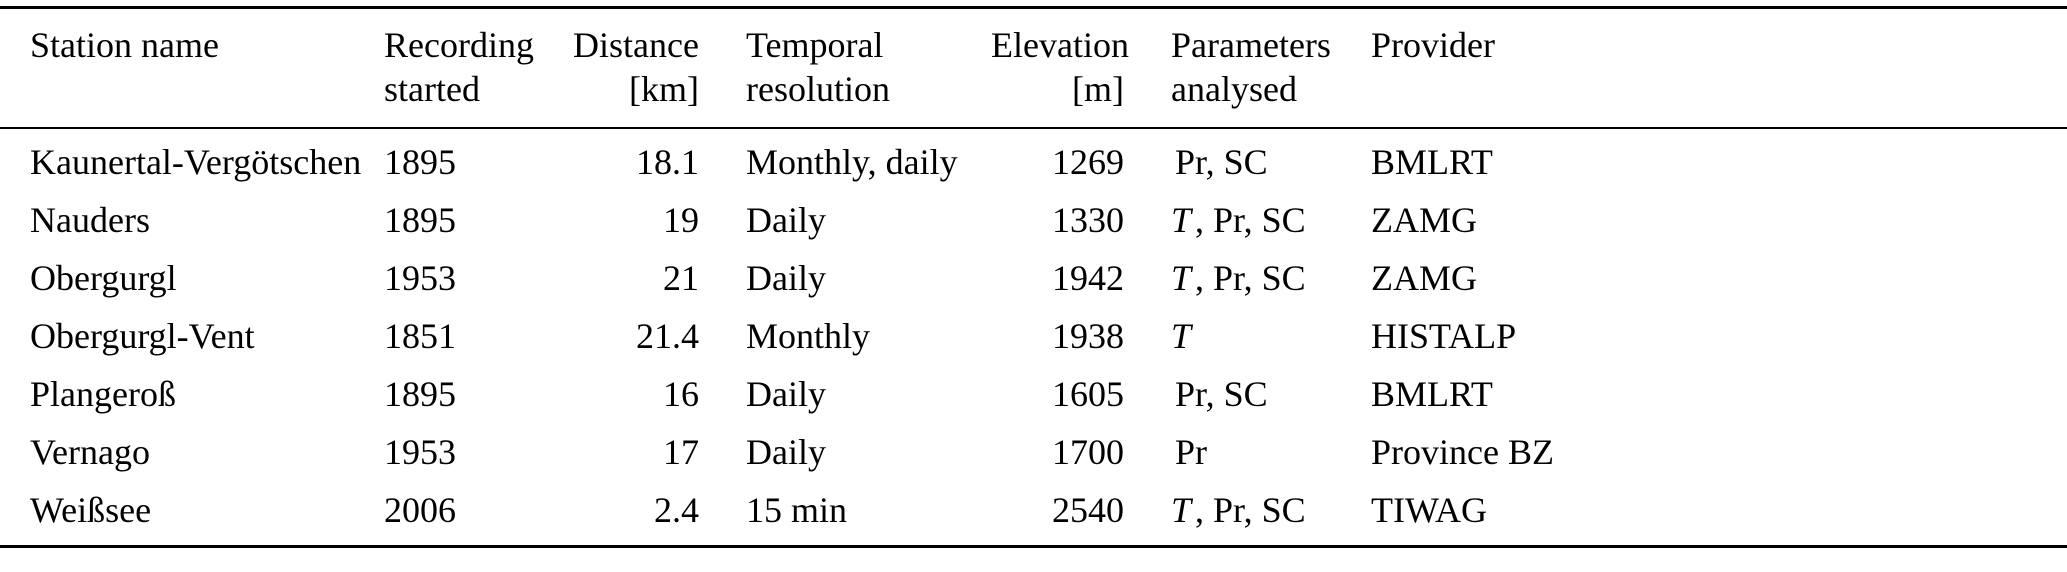  What do you see at coordinates (631, 68) in the screenshot?
I see `col-header-distance: Distance [km]` at bounding box center [631, 68].